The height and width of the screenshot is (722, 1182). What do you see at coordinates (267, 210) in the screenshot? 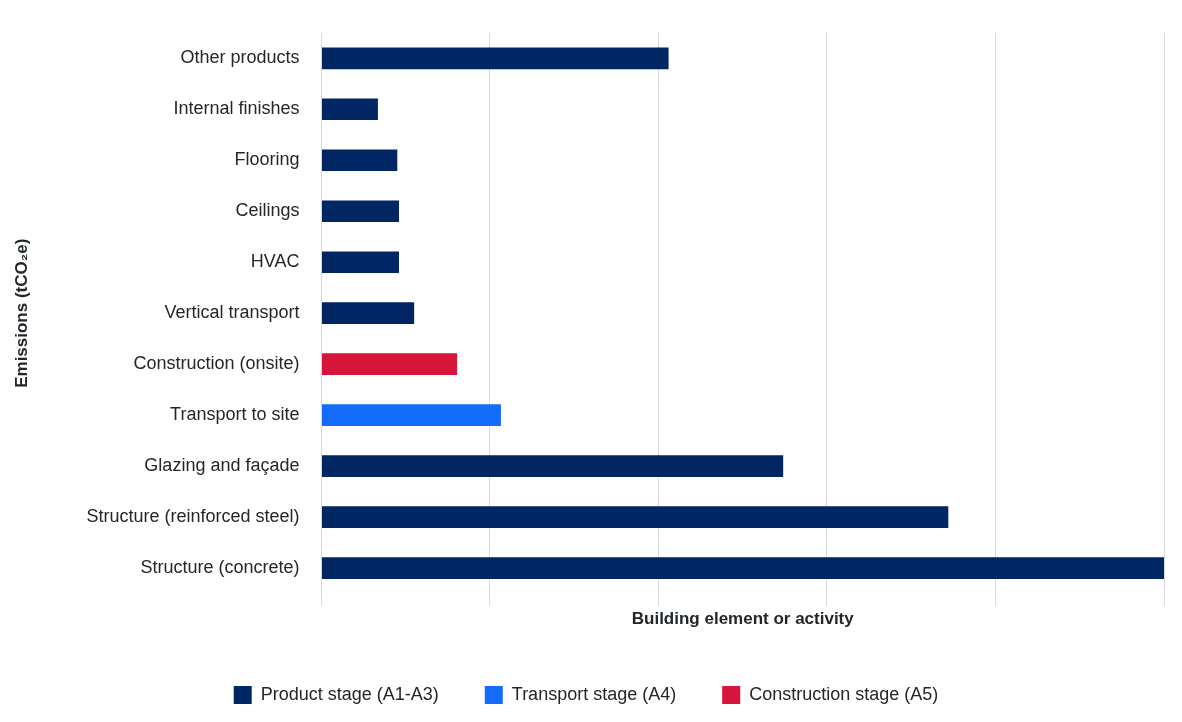
I see `y-tick-label: Ceilings` at bounding box center [267, 210].